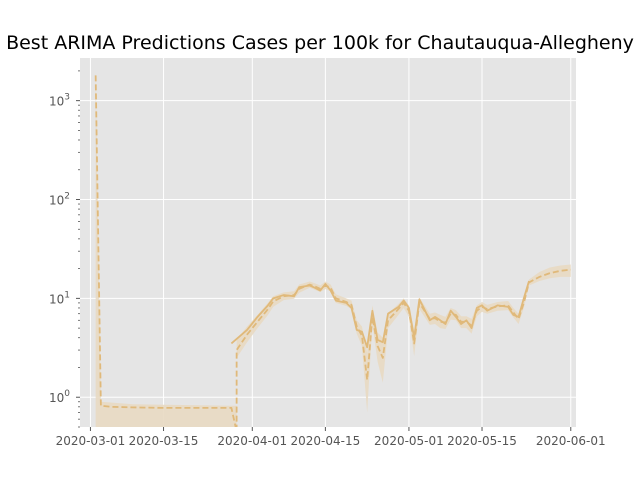 This screenshot has width=640, height=480. I want to click on x-tick-label: 2020-03-15, so click(164, 441).